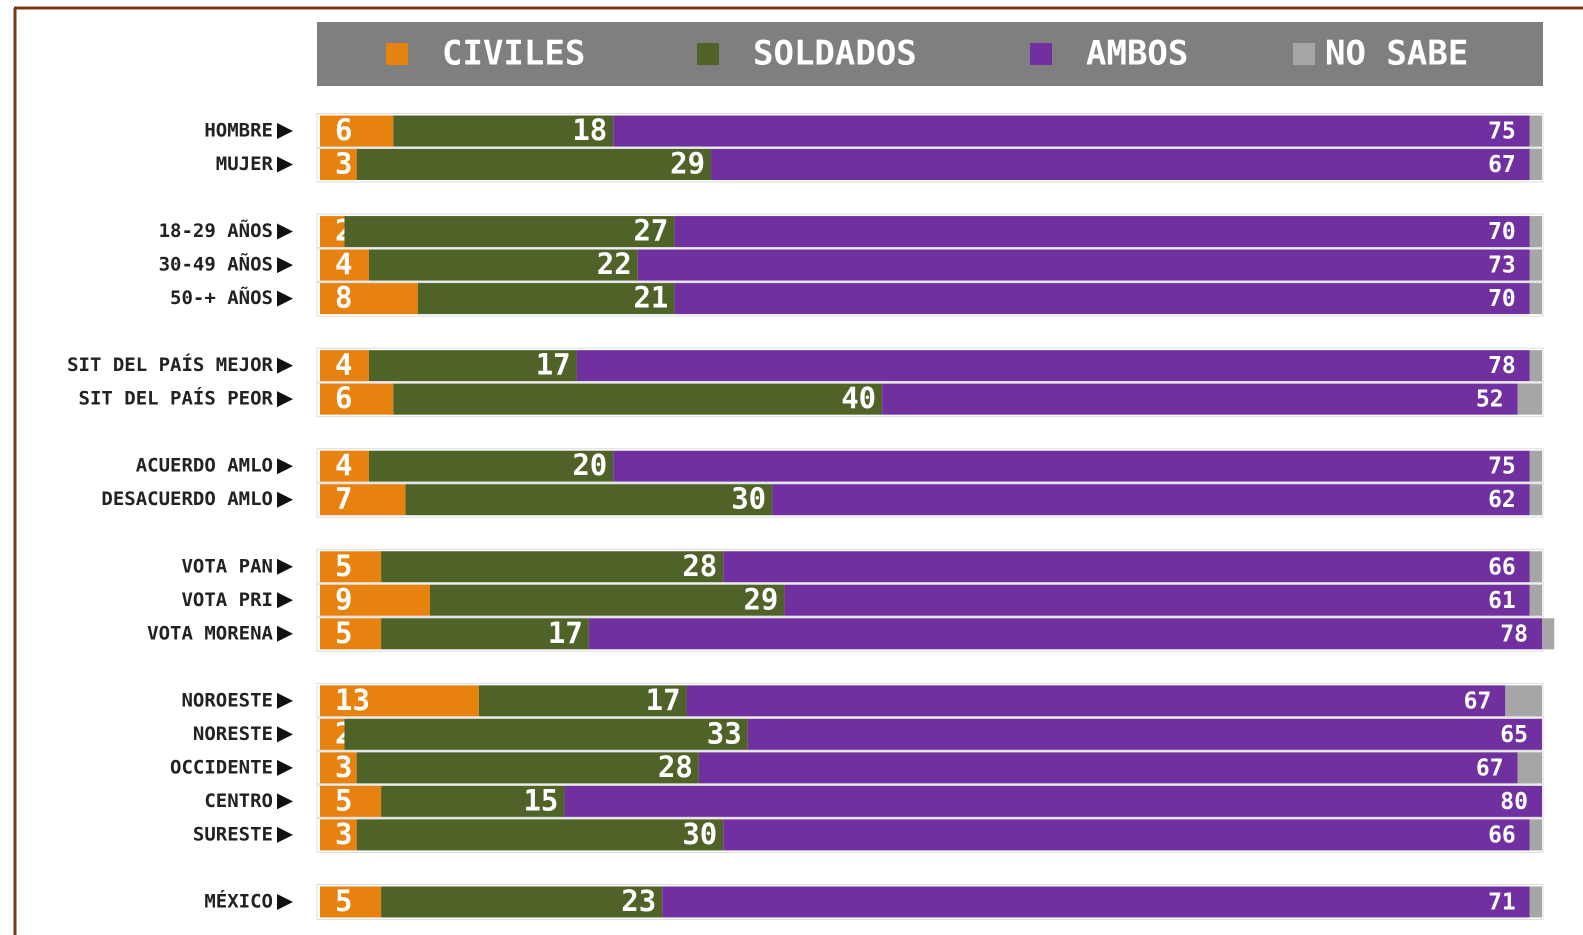 The image size is (1583, 935). Describe the element at coordinates (565, 633) in the screenshot. I see `value-label: 17` at that location.